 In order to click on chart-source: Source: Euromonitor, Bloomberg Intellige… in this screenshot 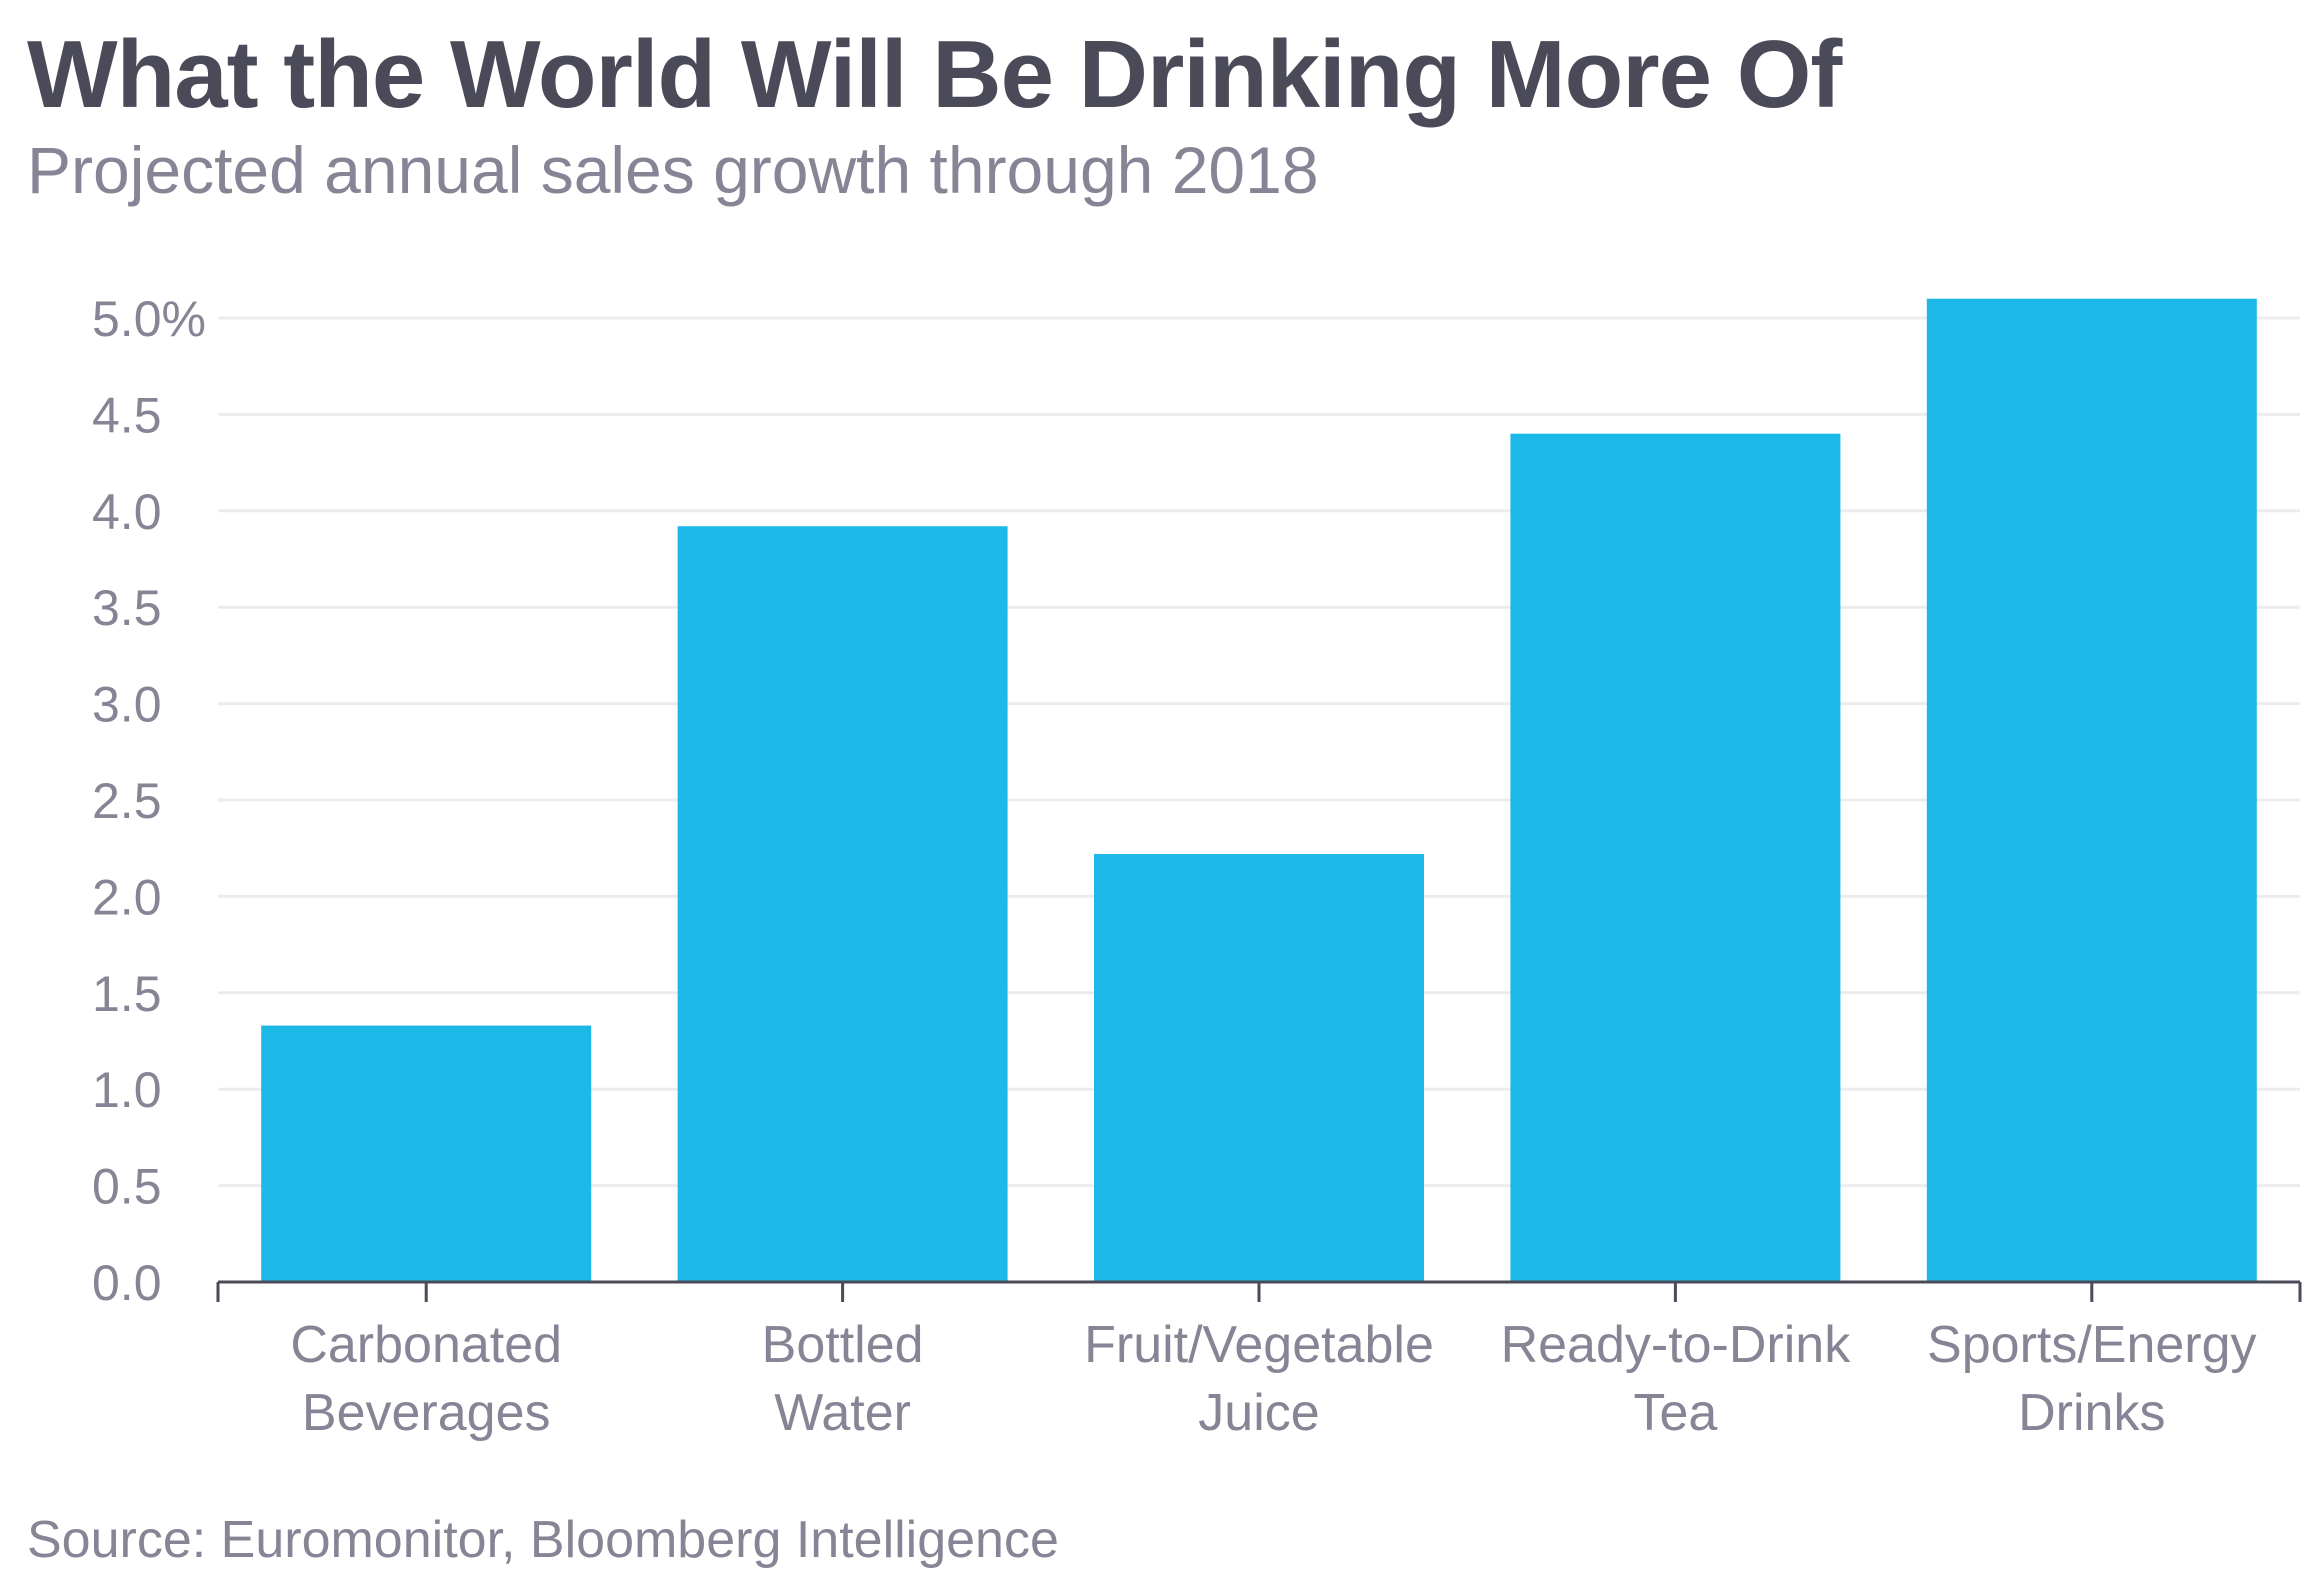, I will do `click(543, 1540)`.